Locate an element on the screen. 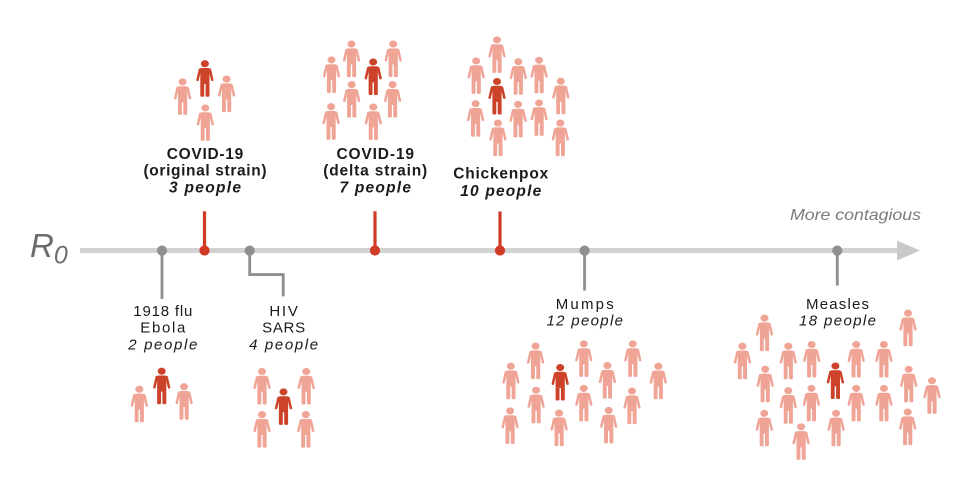 This screenshot has width=967, height=485. svg-text: 7 people is located at coordinates (375, 187).